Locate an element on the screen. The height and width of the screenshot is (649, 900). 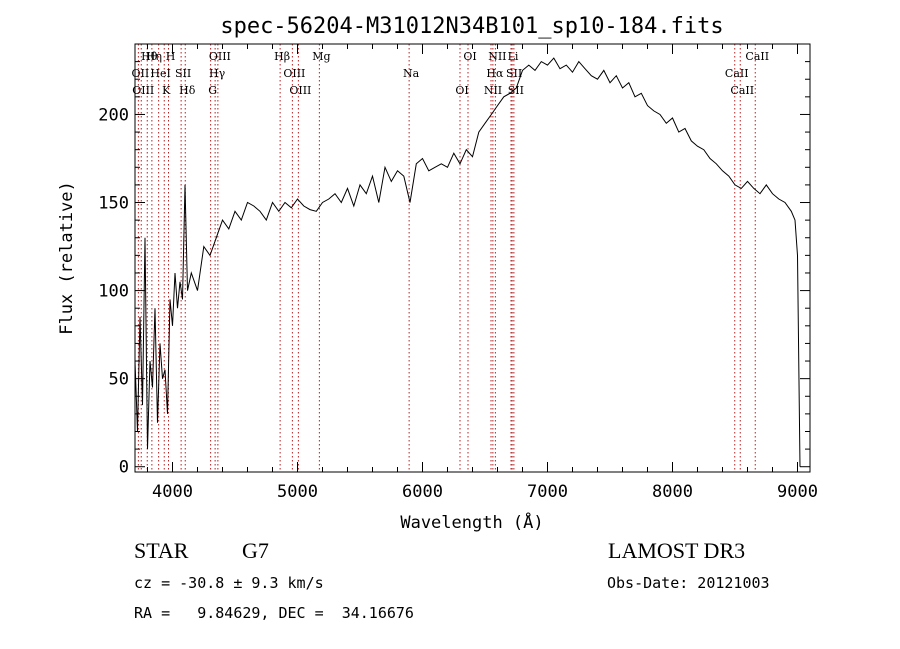
line-label: Li is located at coordinates (513, 56).